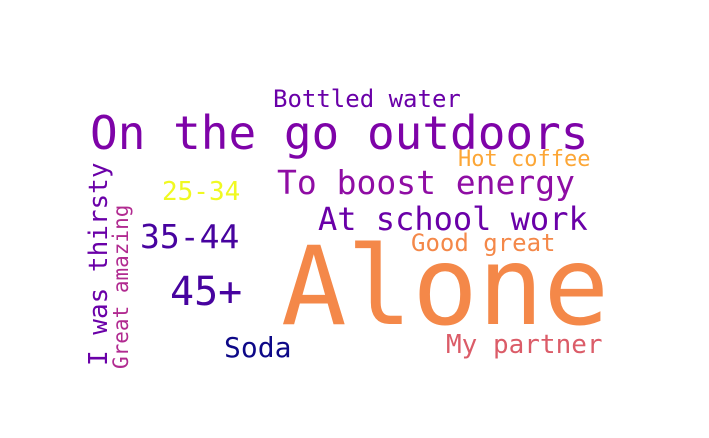  I want to click on word-good-great: Good great, so click(483, 243).